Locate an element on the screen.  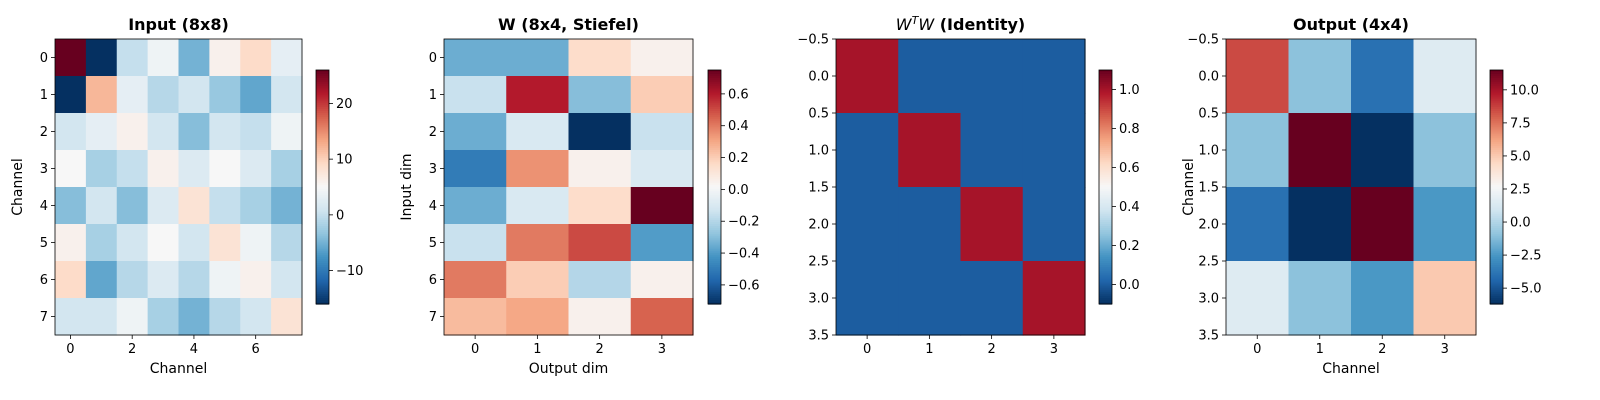
x-tick-label: 2 is located at coordinates (599, 349).